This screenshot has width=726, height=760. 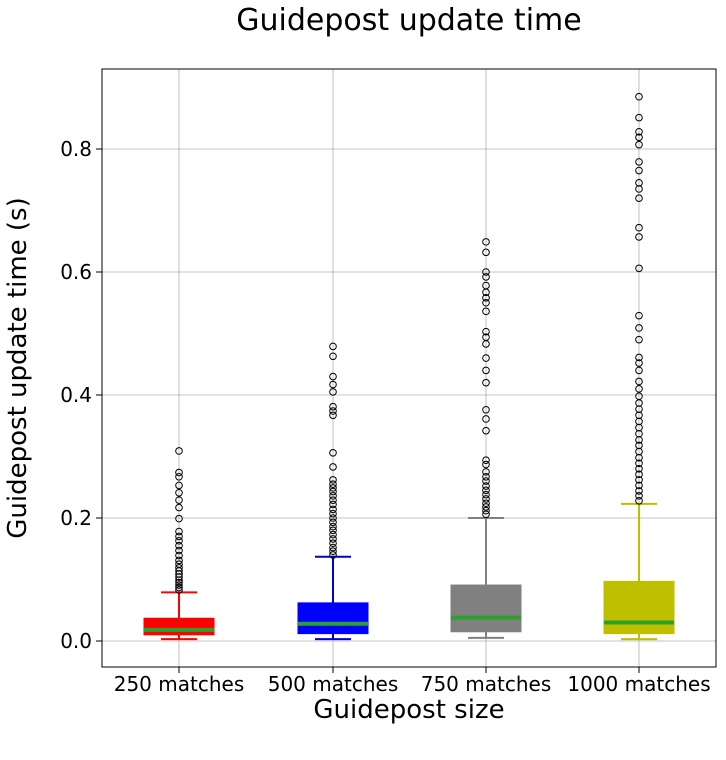 What do you see at coordinates (76, 149) in the screenshot?
I see `y-tick-label: 0.8` at bounding box center [76, 149].